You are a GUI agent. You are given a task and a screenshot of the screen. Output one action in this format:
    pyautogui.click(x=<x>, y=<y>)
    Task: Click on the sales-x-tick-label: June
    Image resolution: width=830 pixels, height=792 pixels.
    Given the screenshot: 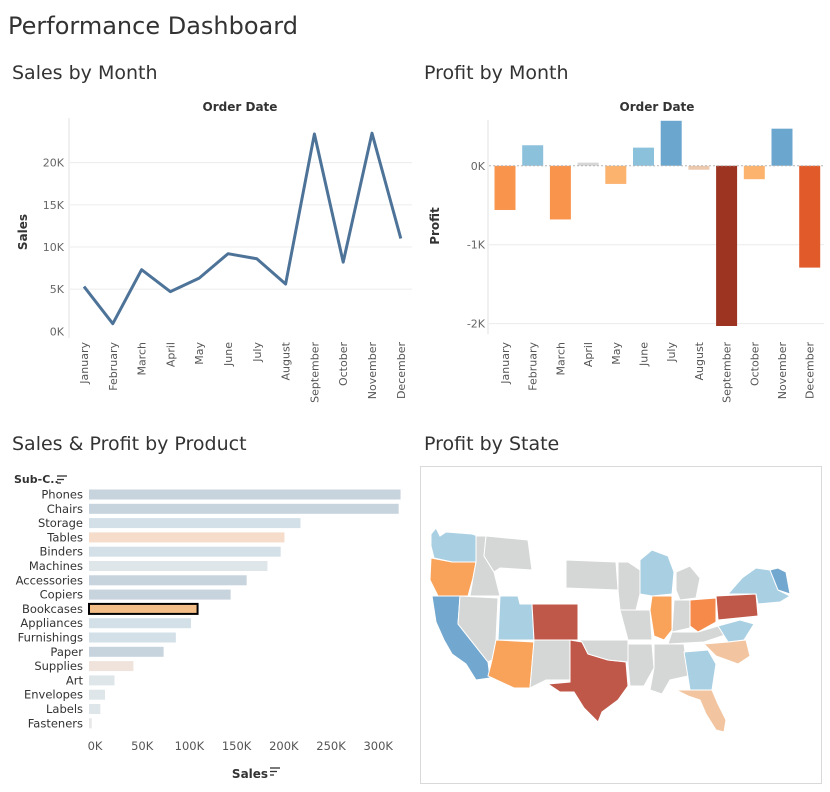 What is the action you would take?
    pyautogui.click(x=228, y=354)
    